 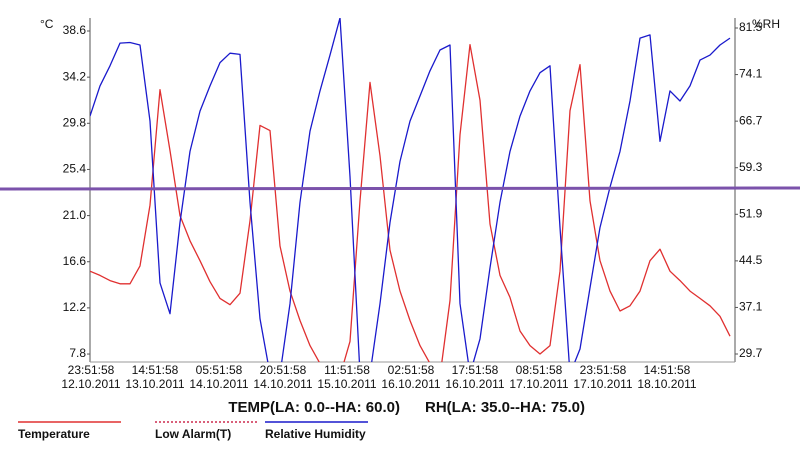 I want to click on y2-tick-label: 59.3, so click(x=751, y=167).